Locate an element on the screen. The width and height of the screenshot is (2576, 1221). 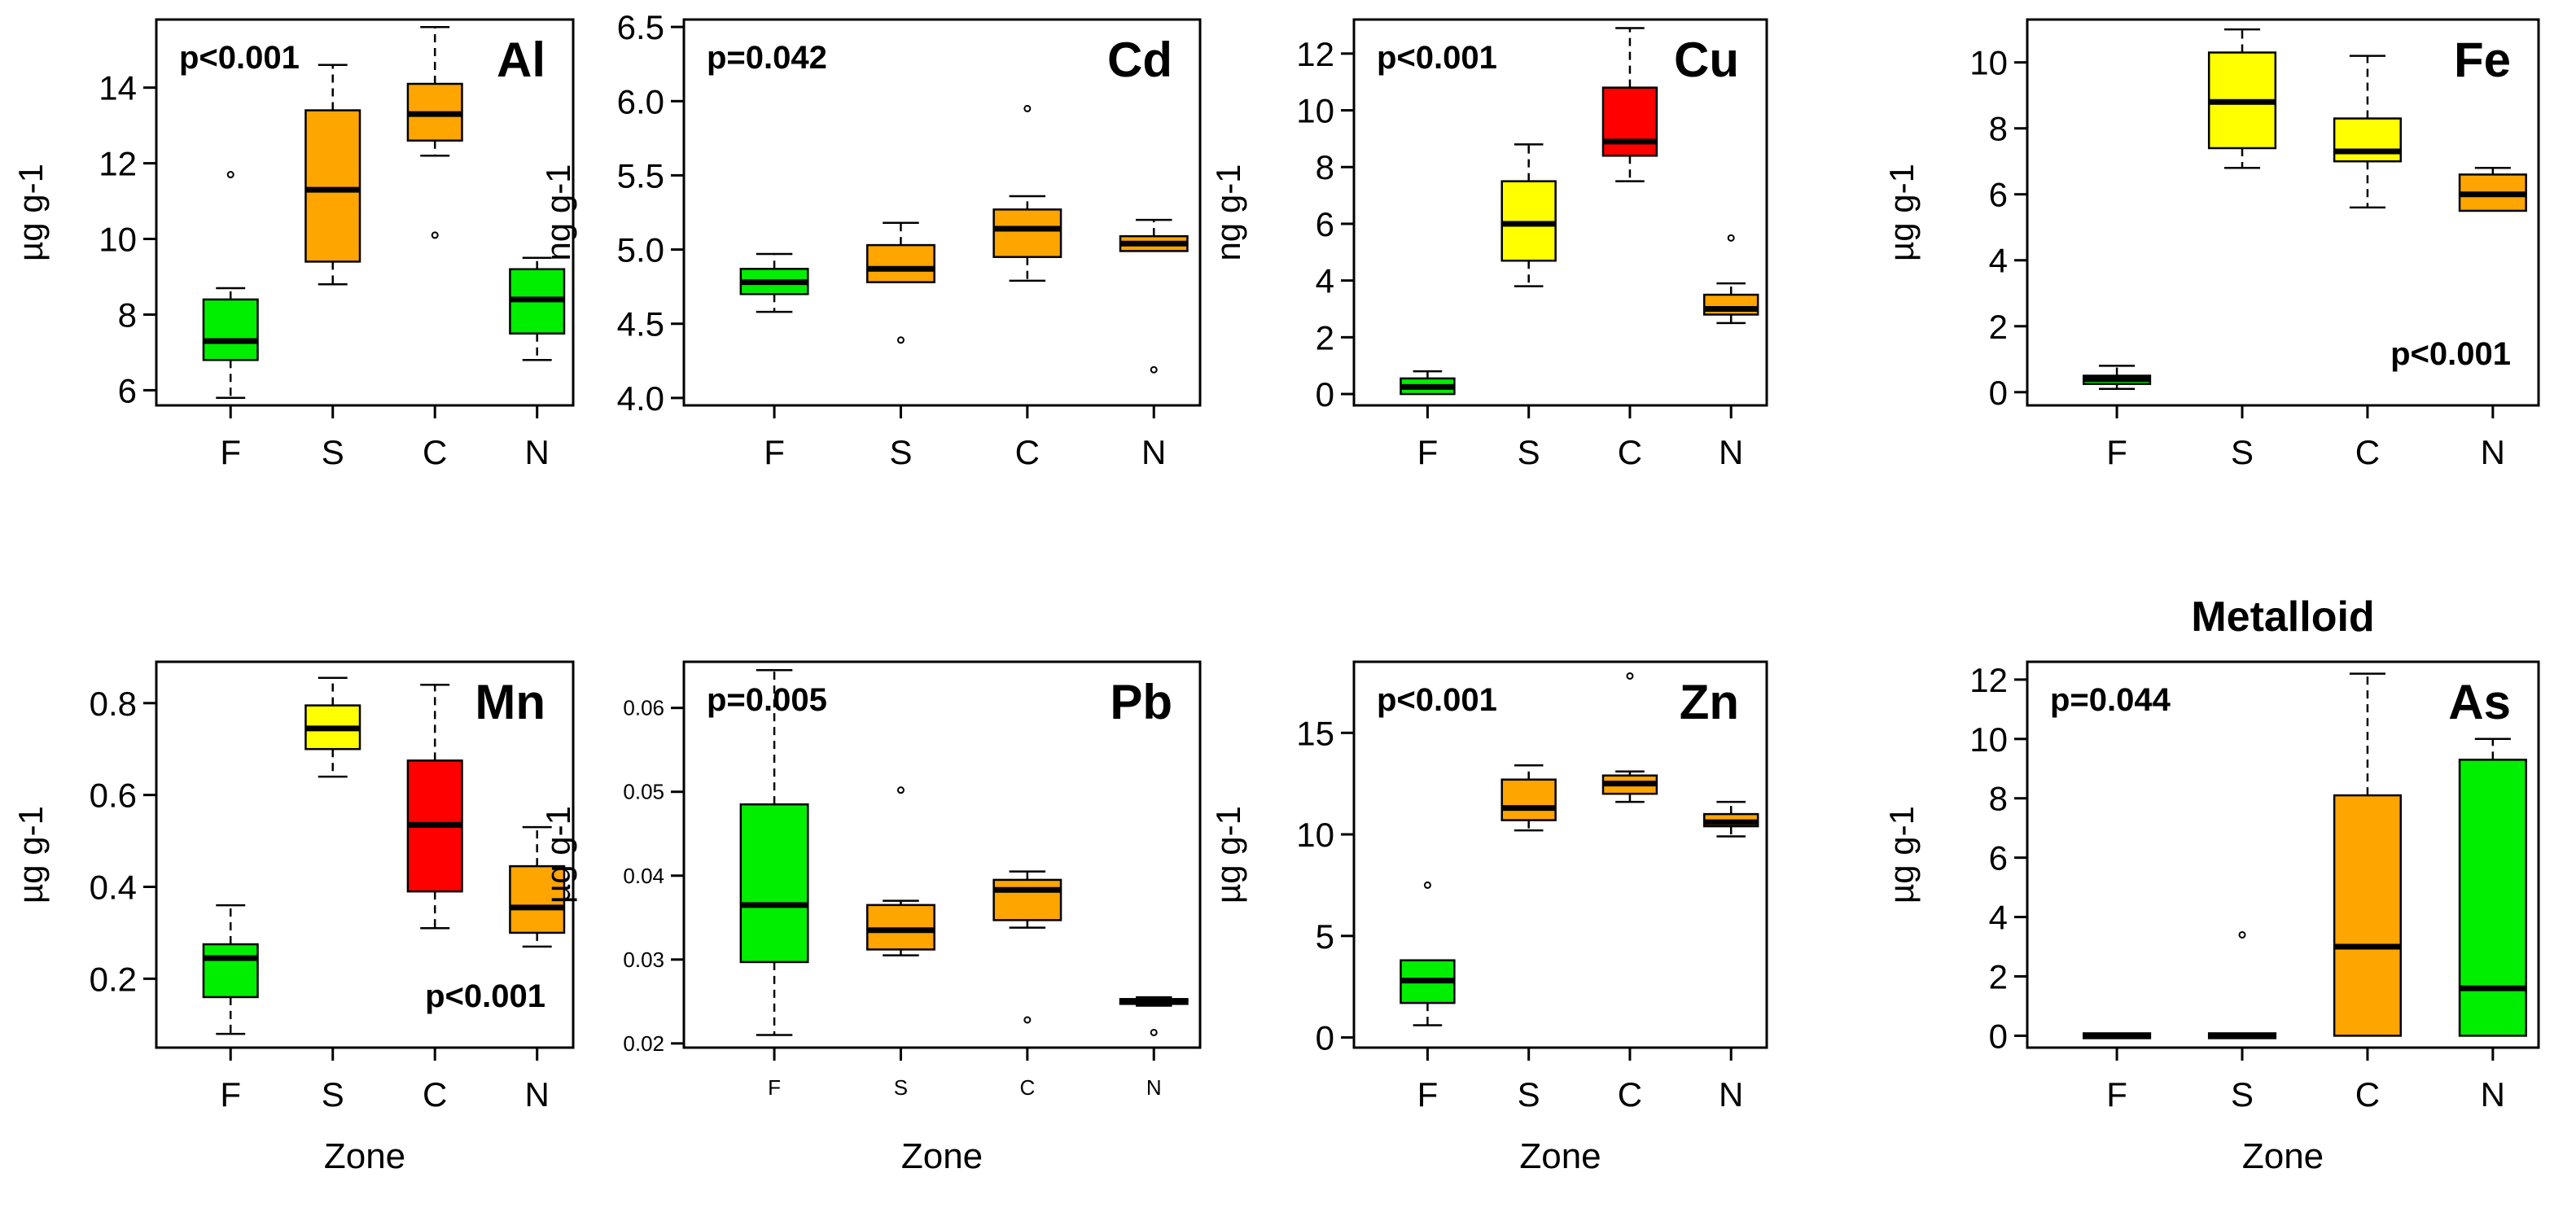
p-value-label: p=0.044 is located at coordinates (2110, 700).